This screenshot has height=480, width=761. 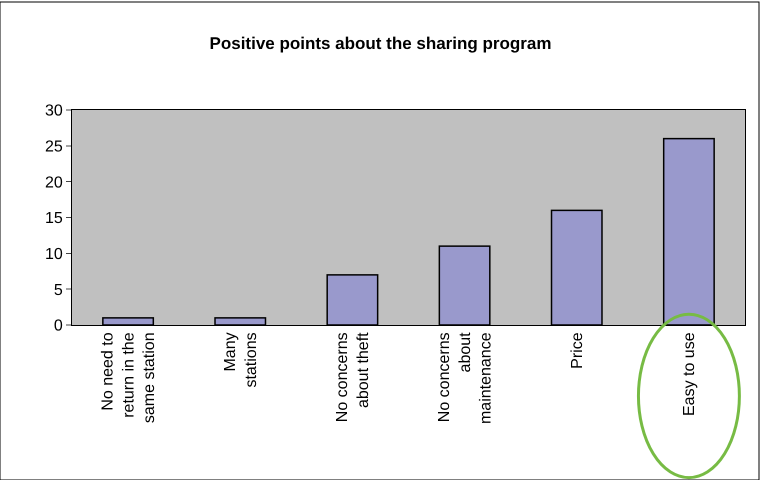 I want to click on y-tick-label: 15, so click(x=54, y=219).